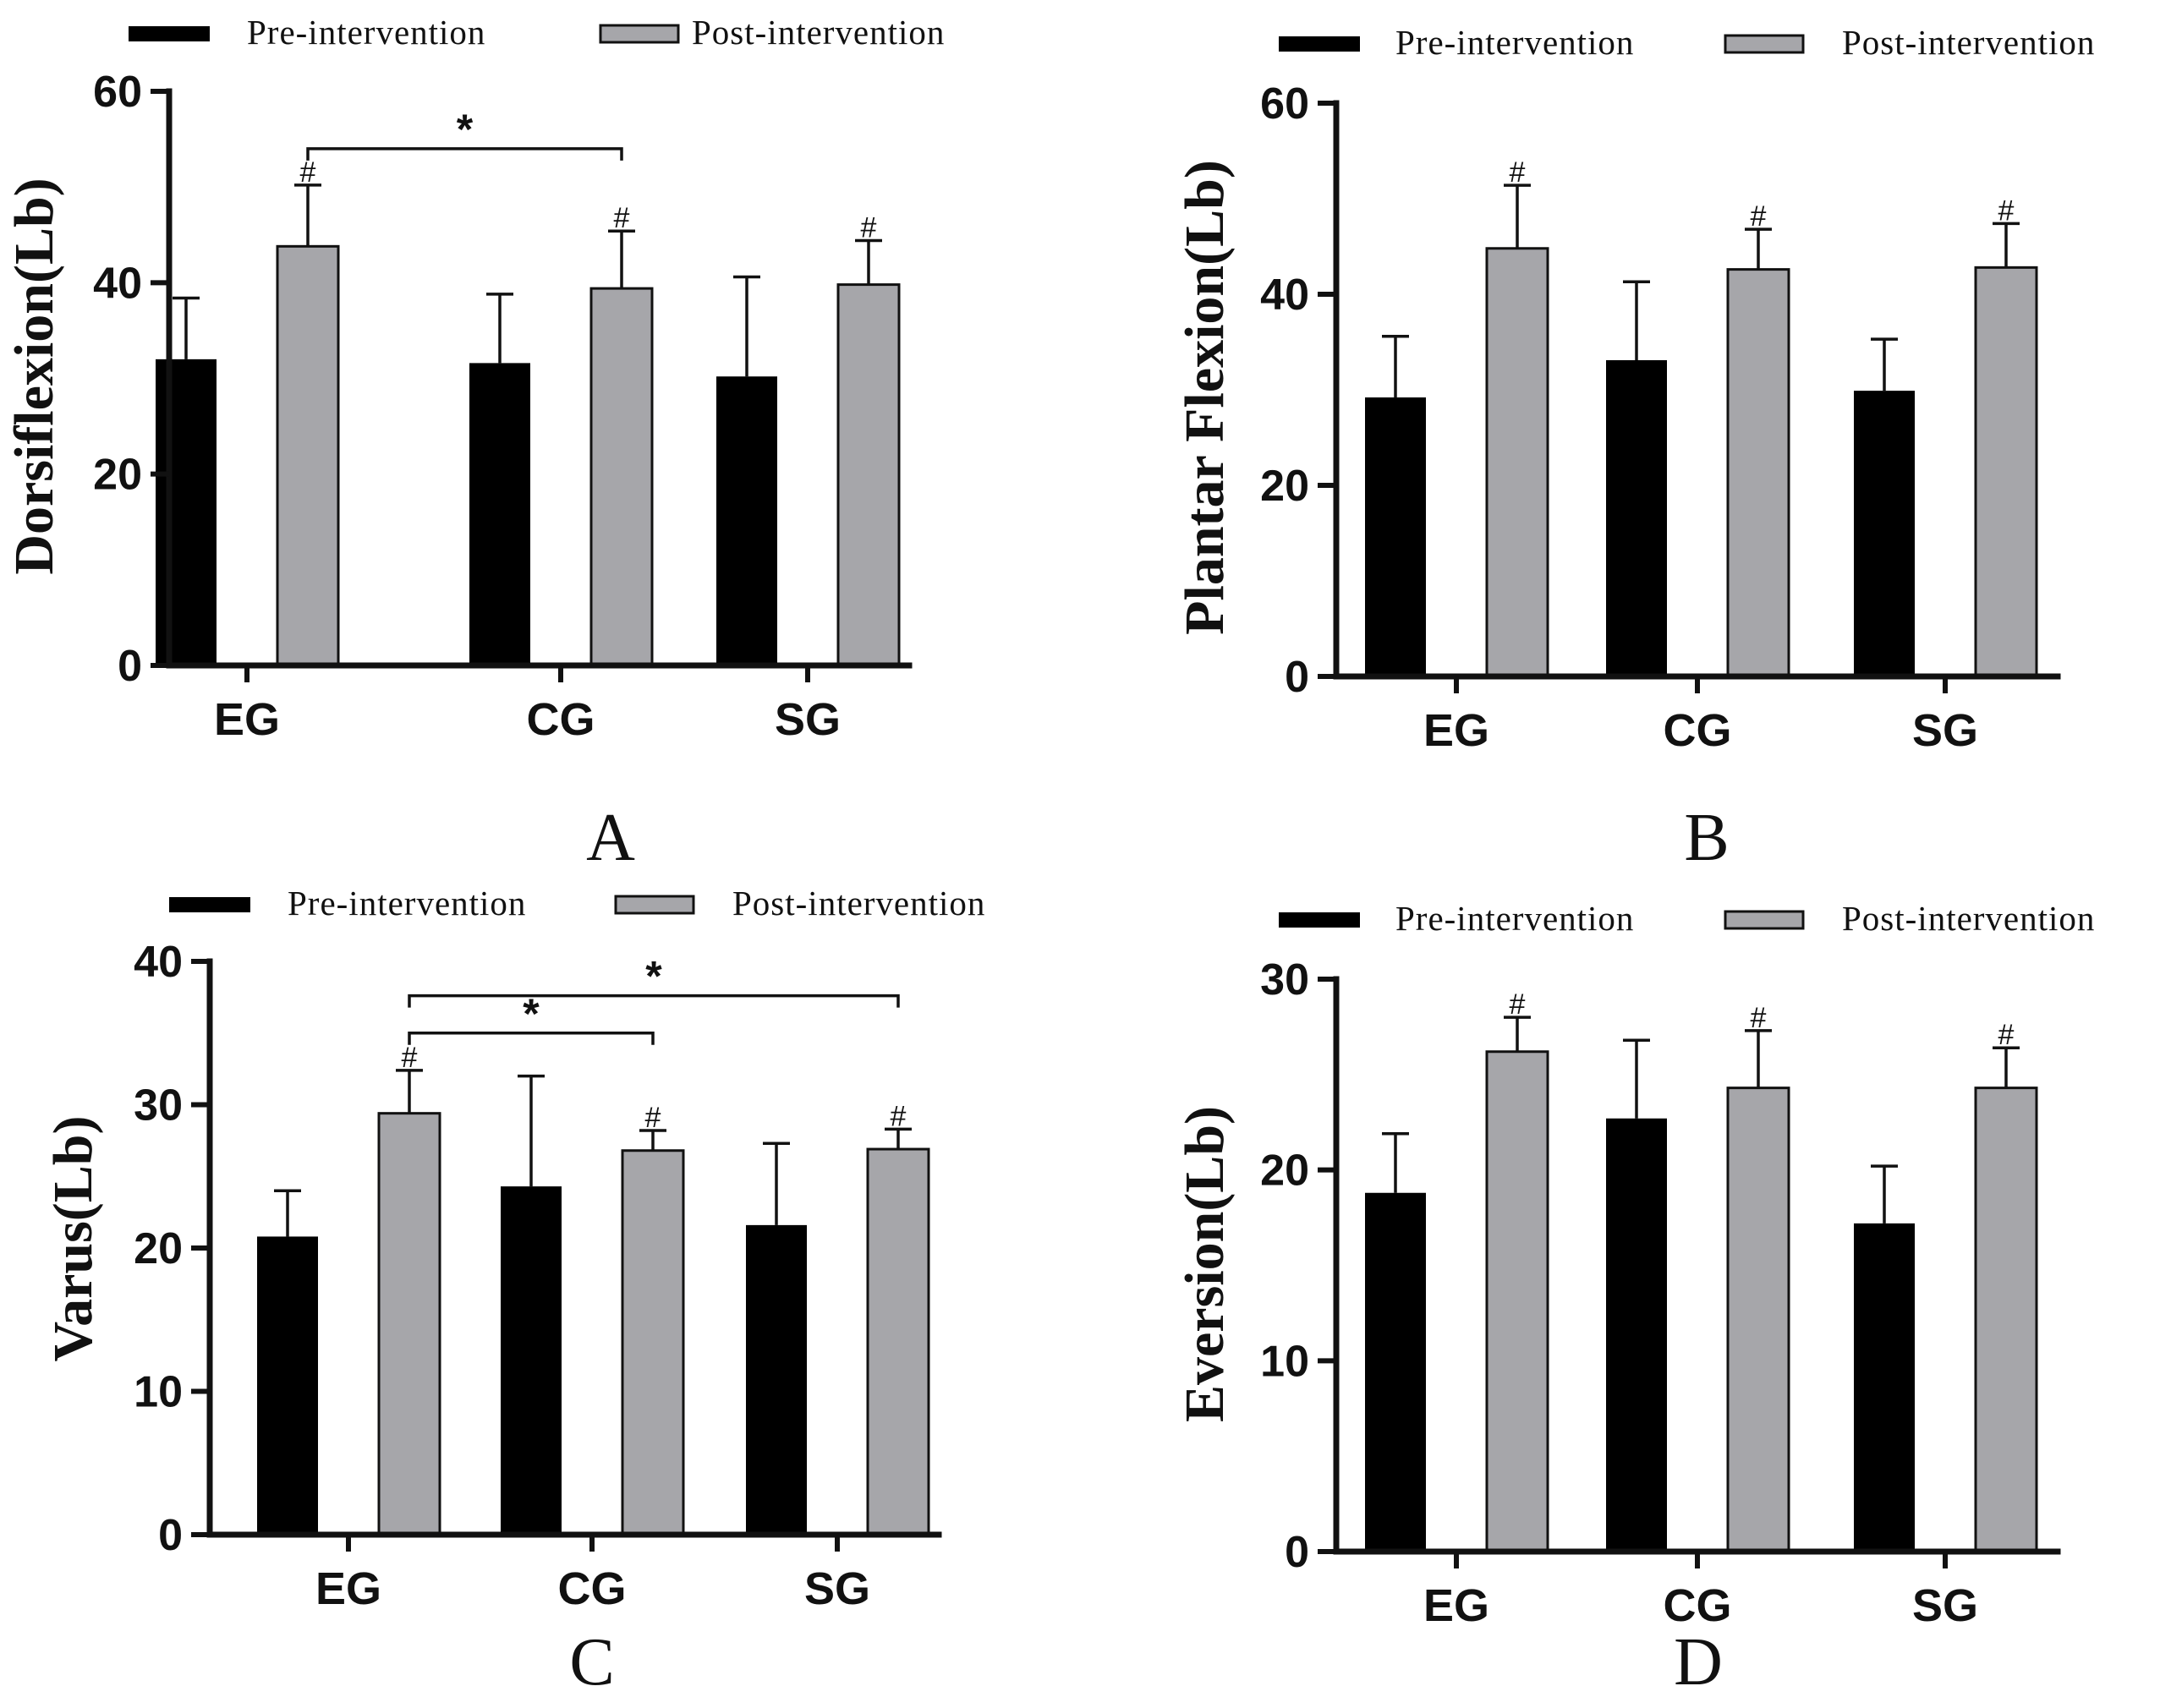 The image size is (2182, 1708). Describe the element at coordinates (73, 1239) in the screenshot. I see `y-axis-label: Varus(Lb)` at that location.